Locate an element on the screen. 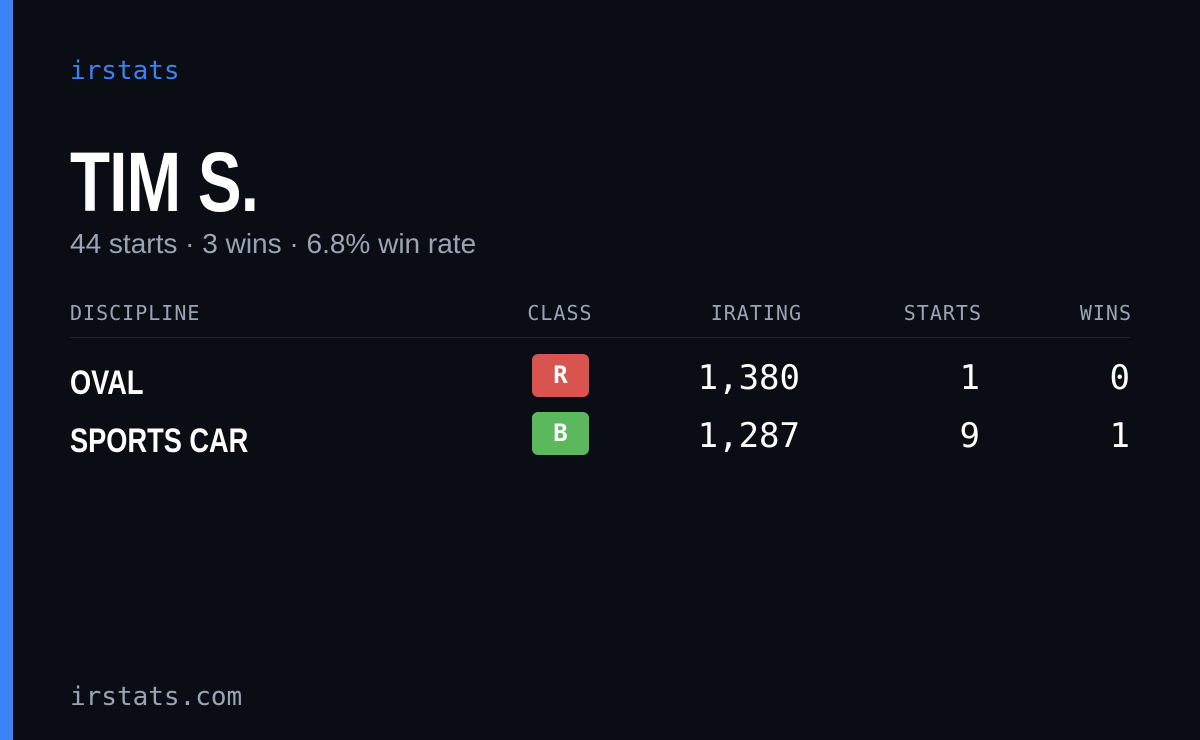  accent-bar is located at coordinates (6, 370).